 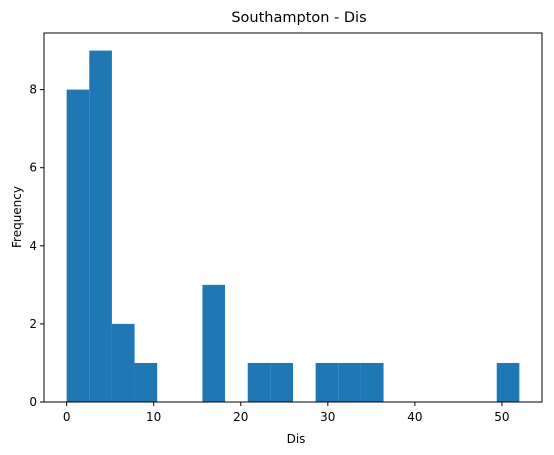 What do you see at coordinates (33, 402) in the screenshot?
I see `y-tick-label: 0` at bounding box center [33, 402].